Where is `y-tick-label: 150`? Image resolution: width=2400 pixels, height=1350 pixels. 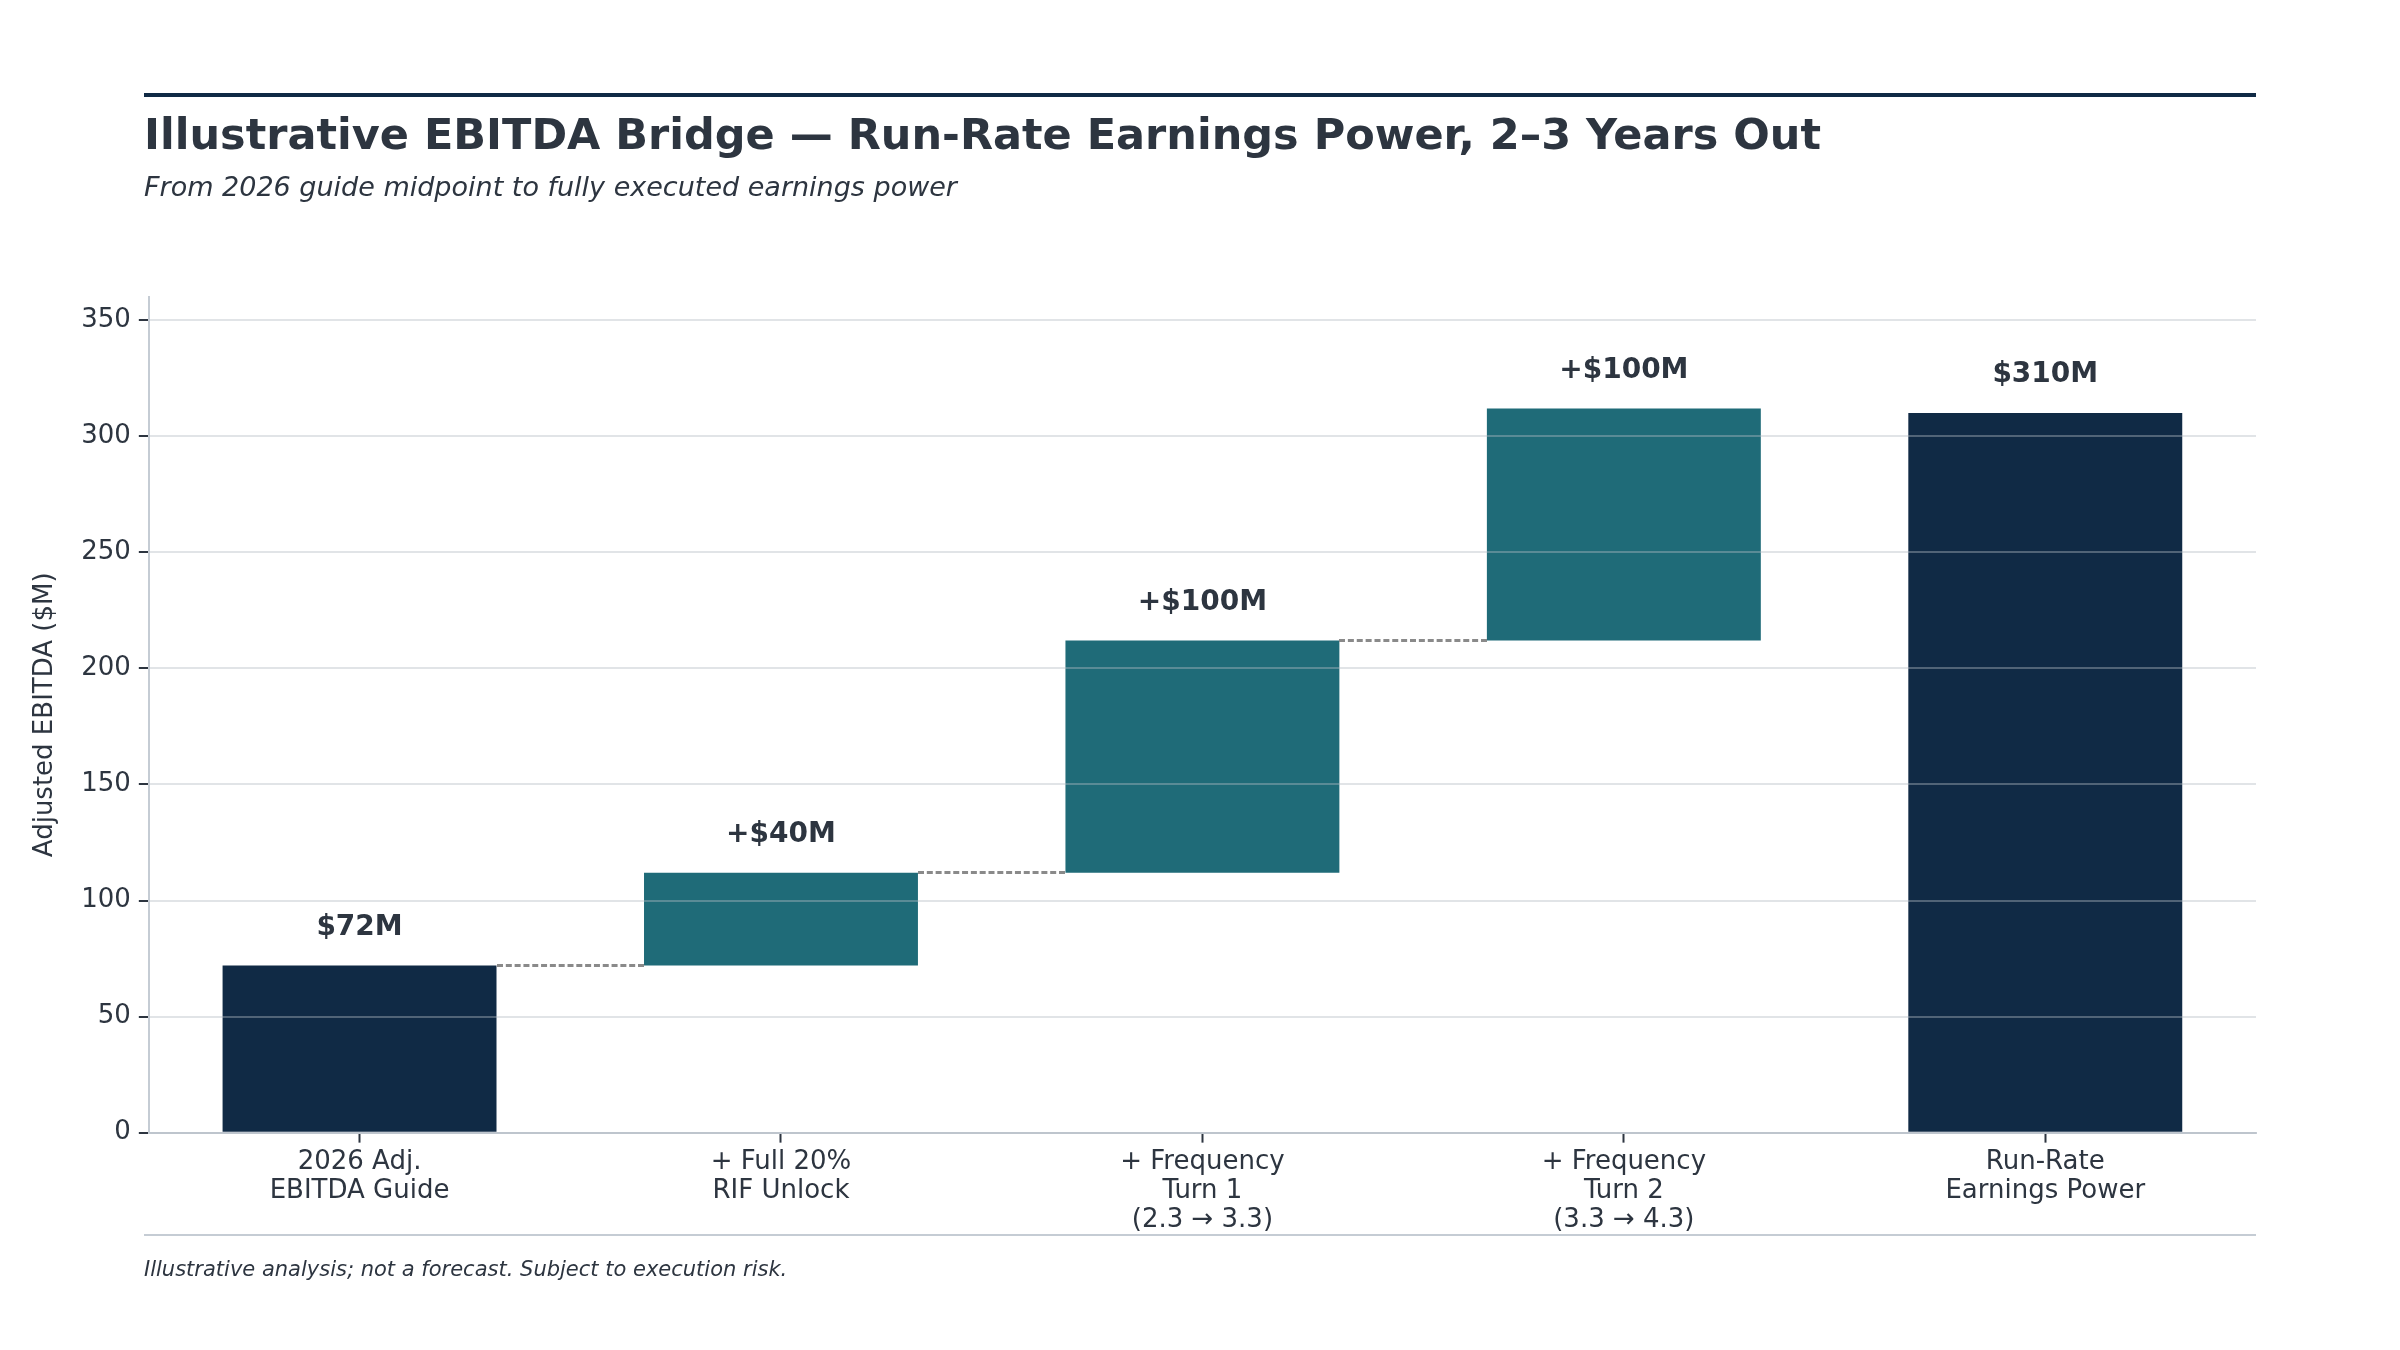 y-tick-label: 150 is located at coordinates (106, 782).